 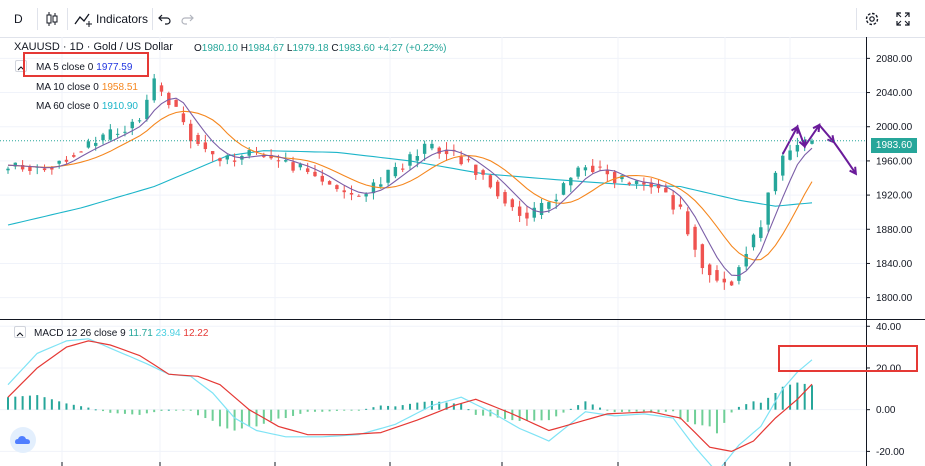 What do you see at coordinates (219, 48) in the screenshot?
I see `open-value: 1980.10` at bounding box center [219, 48].